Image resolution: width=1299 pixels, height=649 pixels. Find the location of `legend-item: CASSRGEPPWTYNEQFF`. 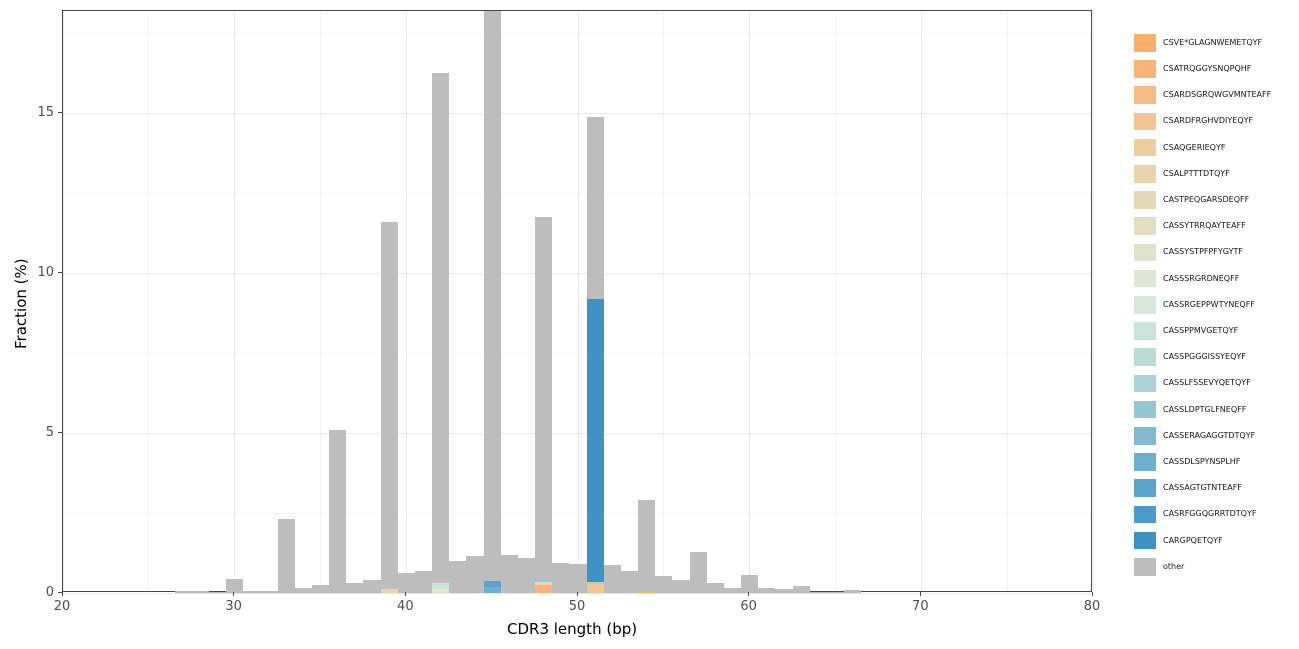

legend-item: CASSRGEPPWTYNEQFF is located at coordinates (1194, 305).